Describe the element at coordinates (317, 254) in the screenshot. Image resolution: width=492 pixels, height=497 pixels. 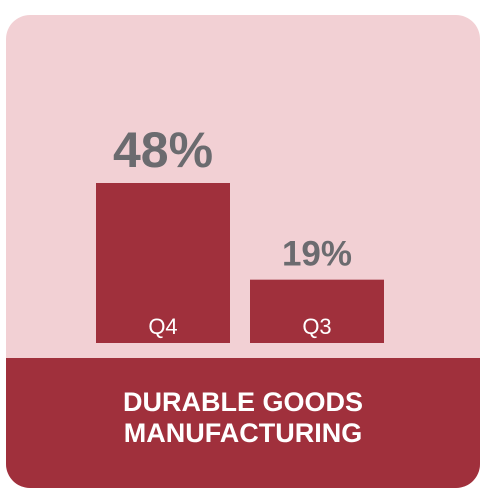
I see `value-label-q3: 19%` at that location.